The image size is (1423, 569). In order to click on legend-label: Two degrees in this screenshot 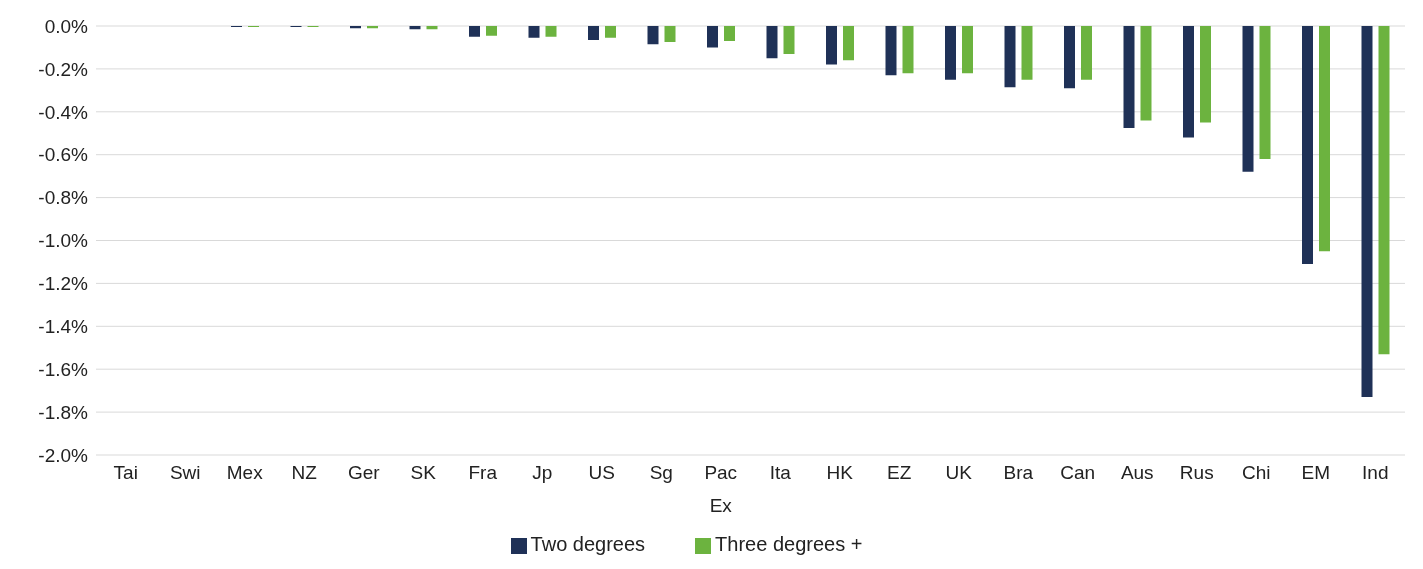, I will do `click(588, 544)`.